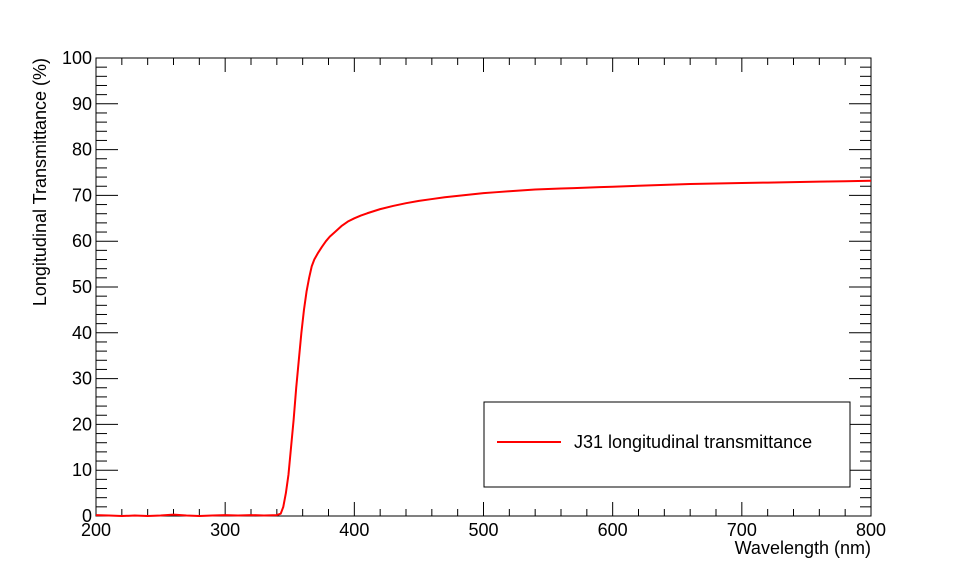 Image resolution: width=968 pixels, height=579 pixels. Describe the element at coordinates (77, 58) in the screenshot. I see `y-tick-label: 100` at that location.